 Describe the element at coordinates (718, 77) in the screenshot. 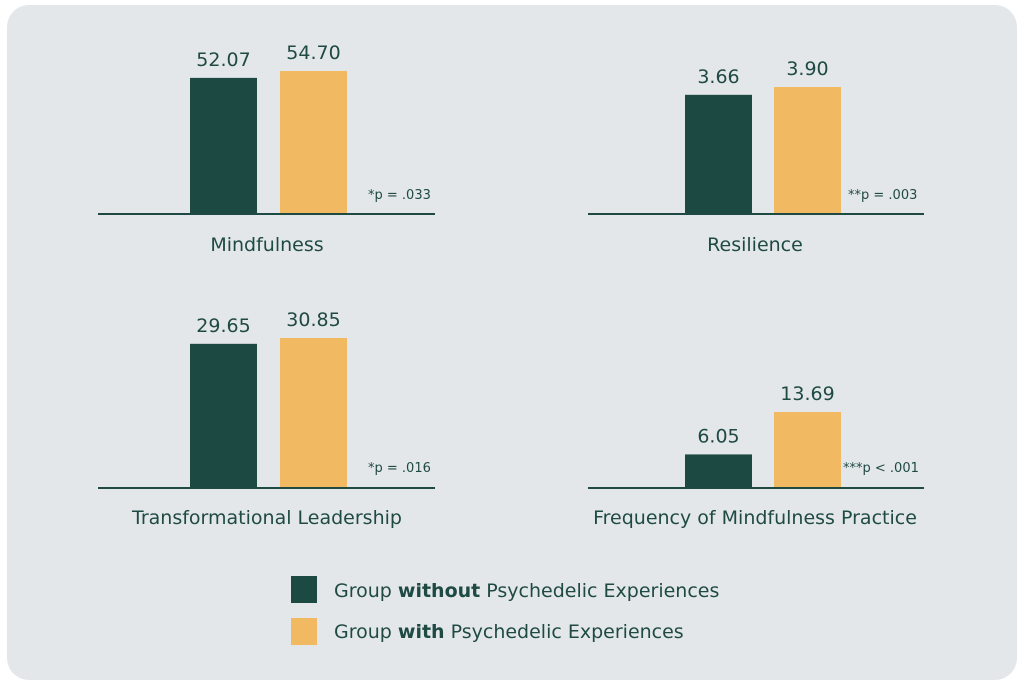

I see `data-label: 3.66` at that location.